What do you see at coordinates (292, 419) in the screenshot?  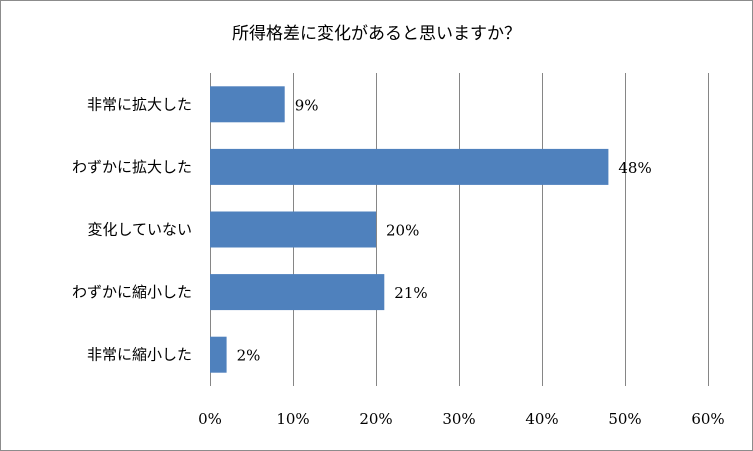 I see `x-tick-label: 10%` at bounding box center [292, 419].